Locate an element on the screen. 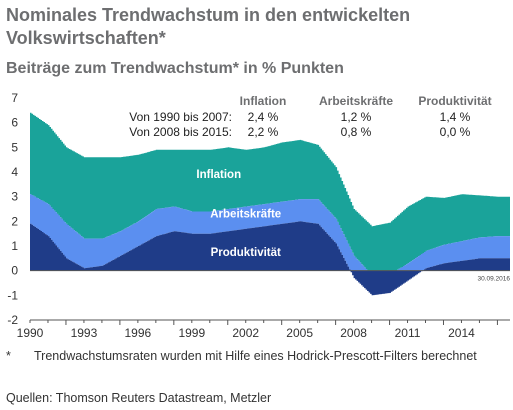 The image size is (513, 410). y-tick-label: -2 is located at coordinates (12, 320).